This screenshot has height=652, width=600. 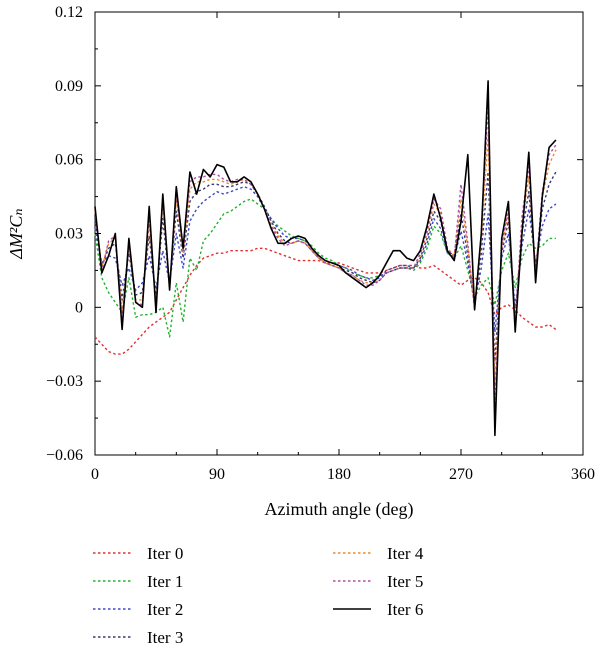 What do you see at coordinates (461, 474) in the screenshot?
I see `x-tick-label: 270` at bounding box center [461, 474].